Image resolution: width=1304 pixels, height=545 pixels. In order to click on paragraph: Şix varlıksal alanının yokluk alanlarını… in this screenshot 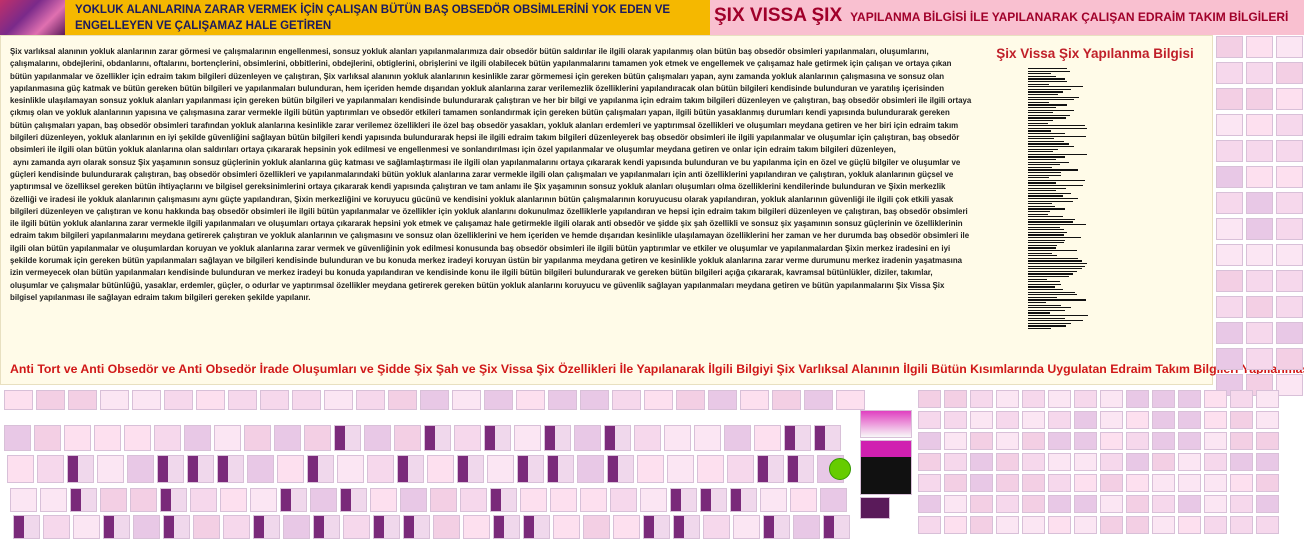, I will do `click(491, 101)`.